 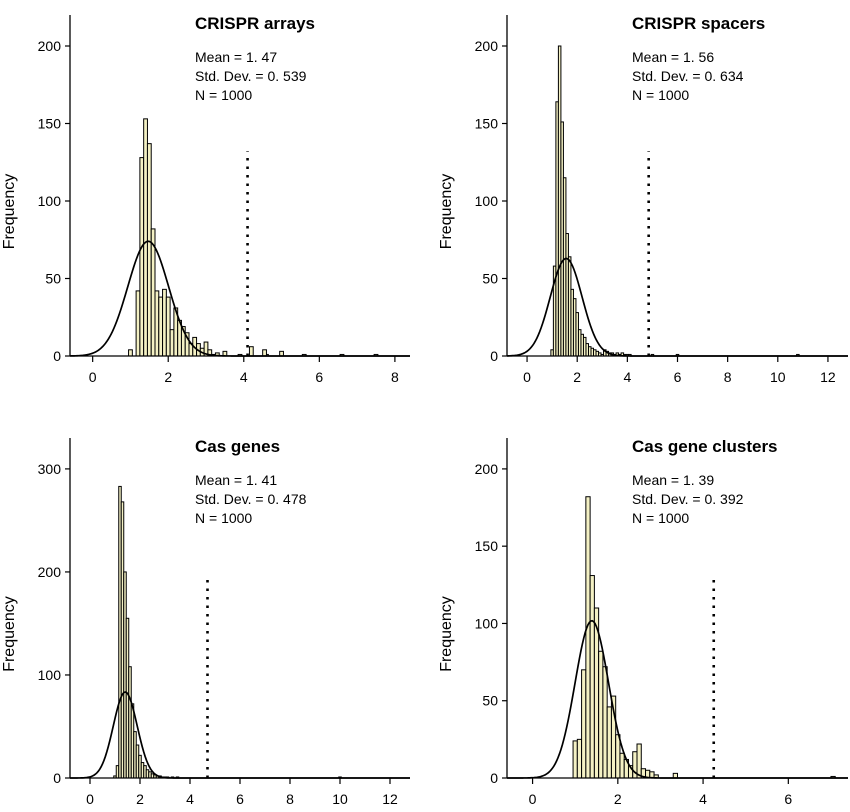 I want to click on stats-line: Mean = 1. 41, so click(x=236, y=480).